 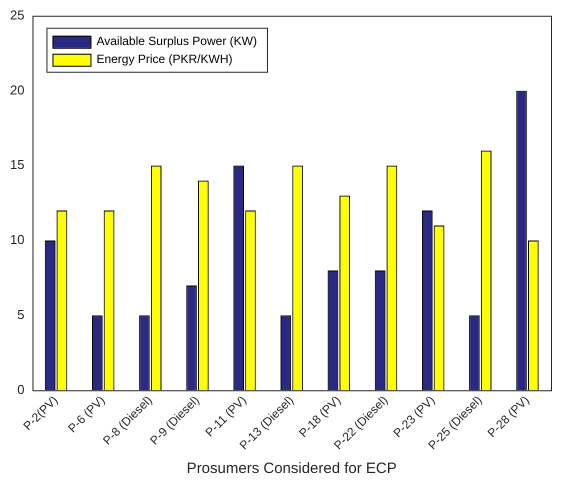 What do you see at coordinates (17, 14) in the screenshot?
I see `y-tick-label: 25` at bounding box center [17, 14].